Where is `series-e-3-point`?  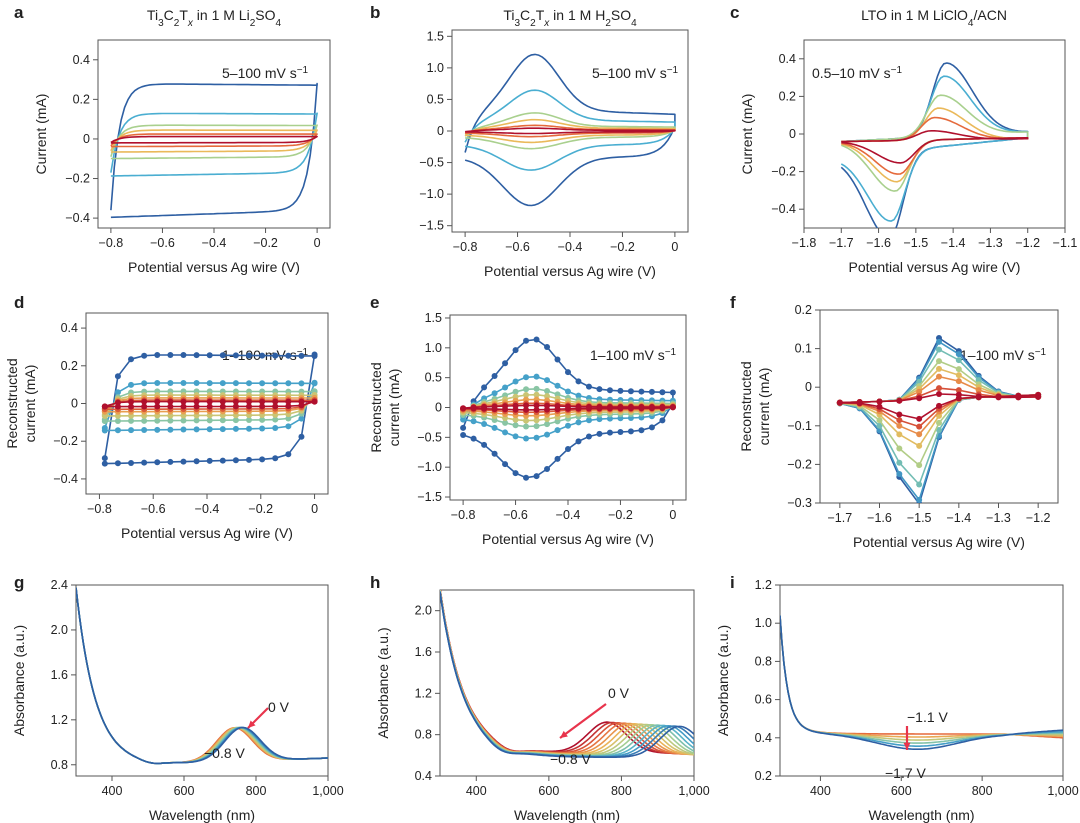
series-e-3-point is located at coordinates (536, 394).